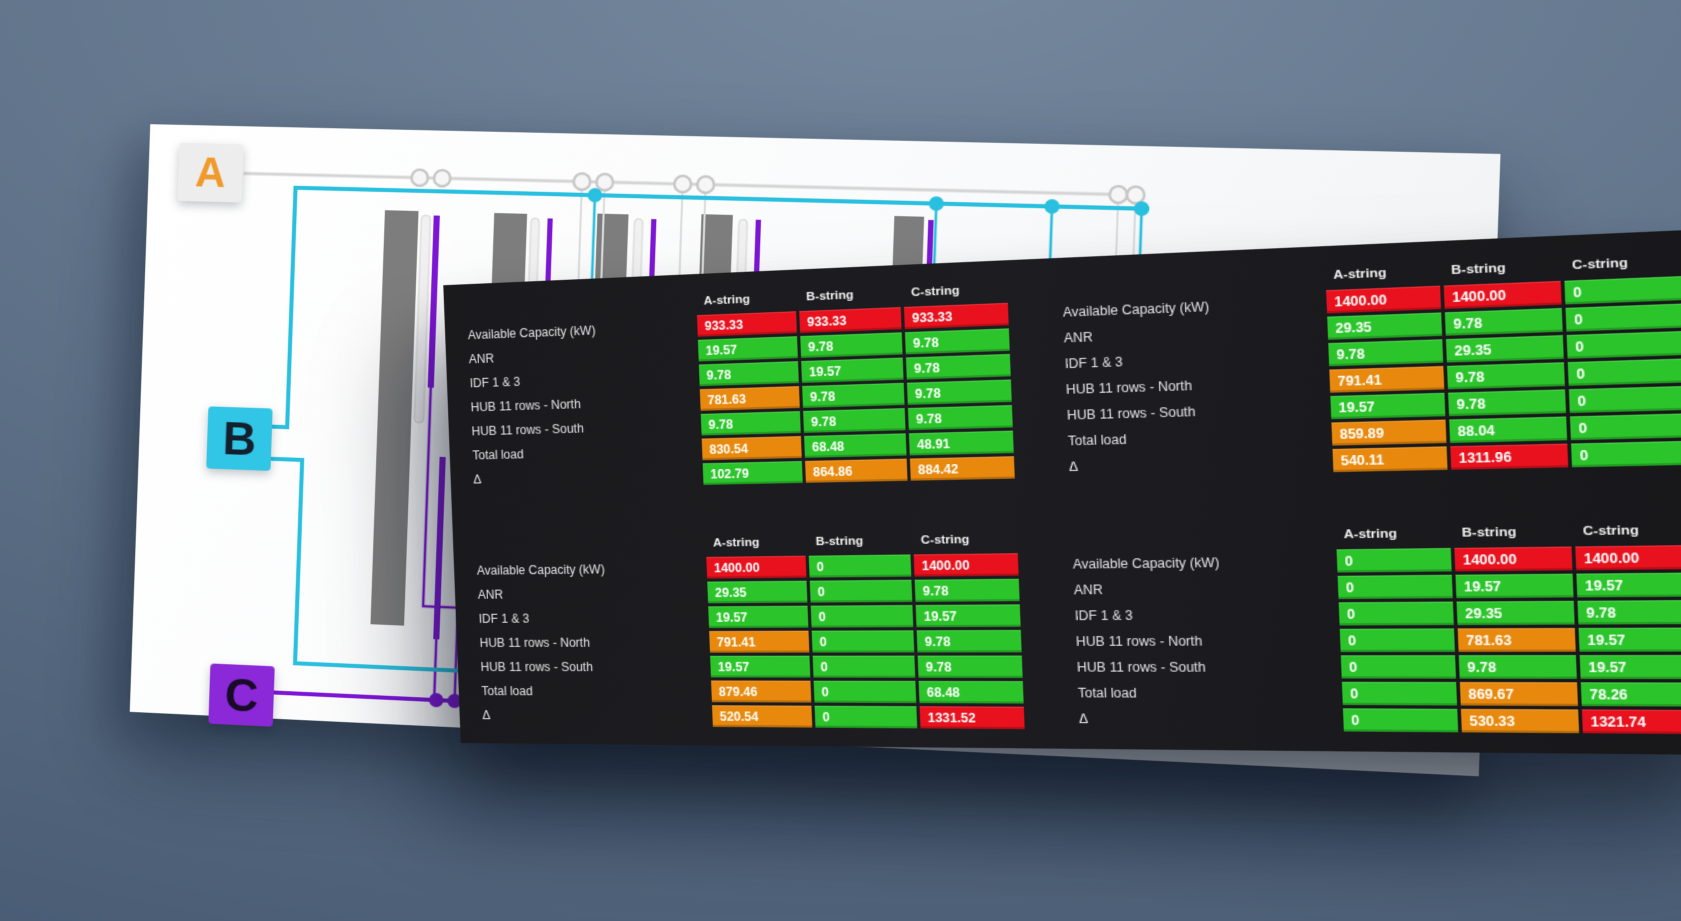 Image resolution: width=1681 pixels, height=921 pixels. Describe the element at coordinates (1388, 432) in the screenshot. I see `value-cell: 859.89` at that location.